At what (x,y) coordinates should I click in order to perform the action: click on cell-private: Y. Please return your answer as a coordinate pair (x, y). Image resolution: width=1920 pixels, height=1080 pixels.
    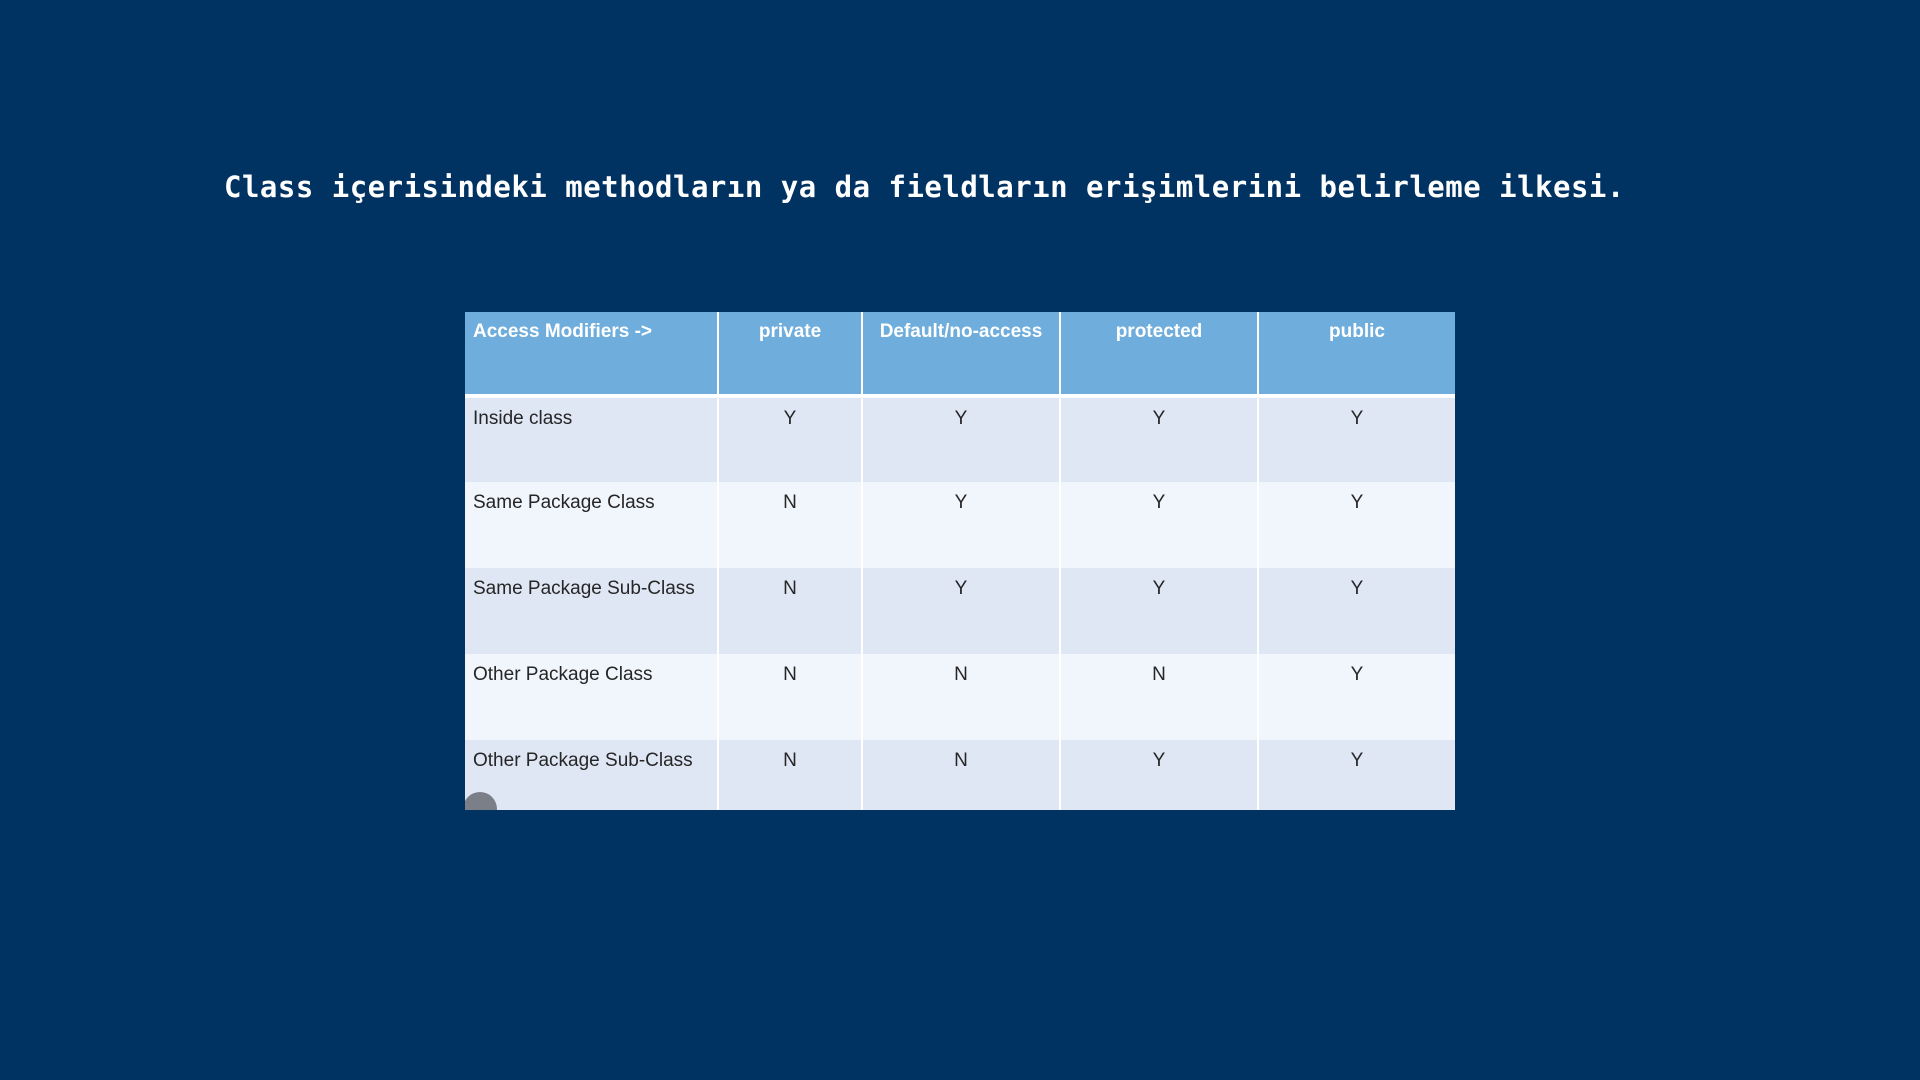
    Looking at the image, I should click on (790, 439).